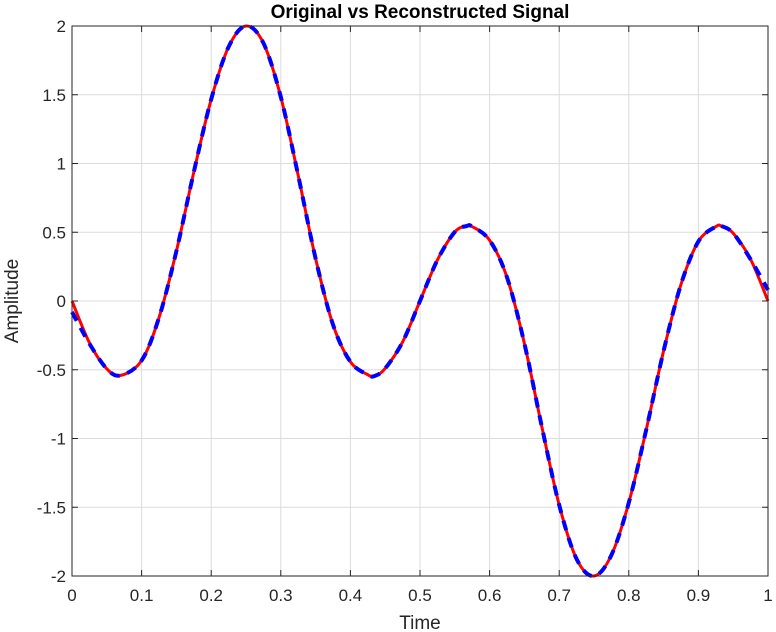  What do you see at coordinates (211, 595) in the screenshot?
I see `x-tick-label: 0.2` at bounding box center [211, 595].